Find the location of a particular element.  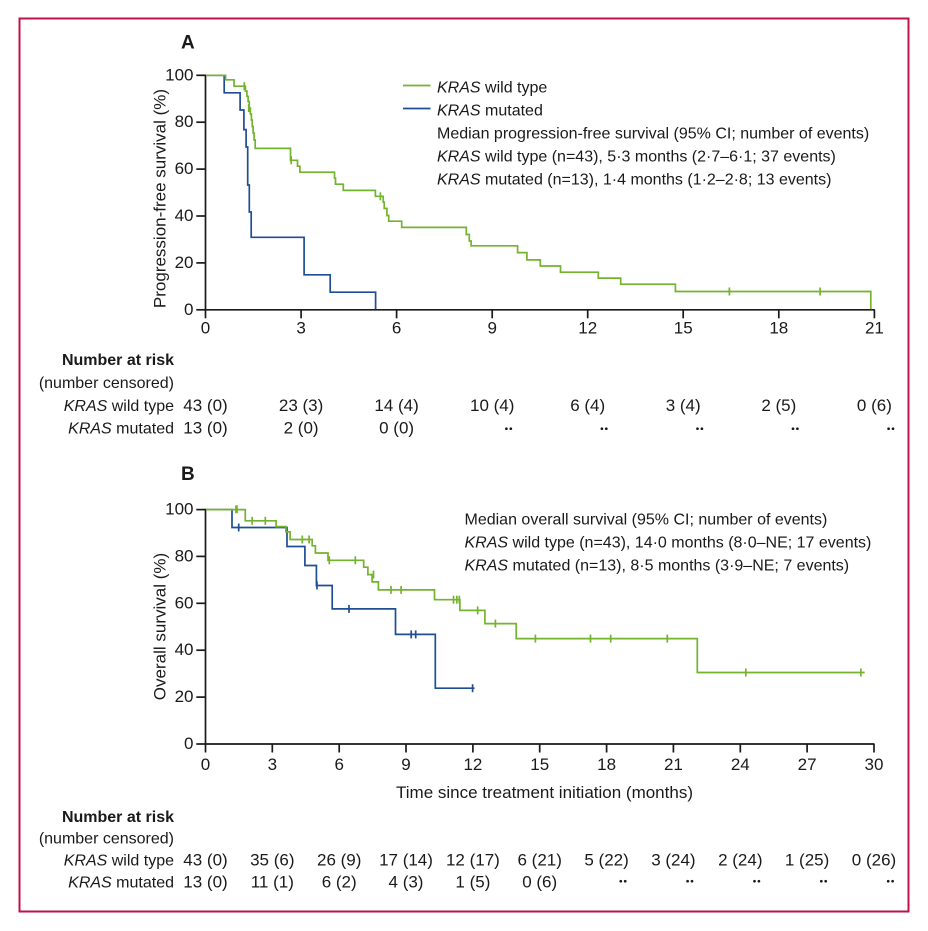

svg-text: 27 is located at coordinates (807, 764).